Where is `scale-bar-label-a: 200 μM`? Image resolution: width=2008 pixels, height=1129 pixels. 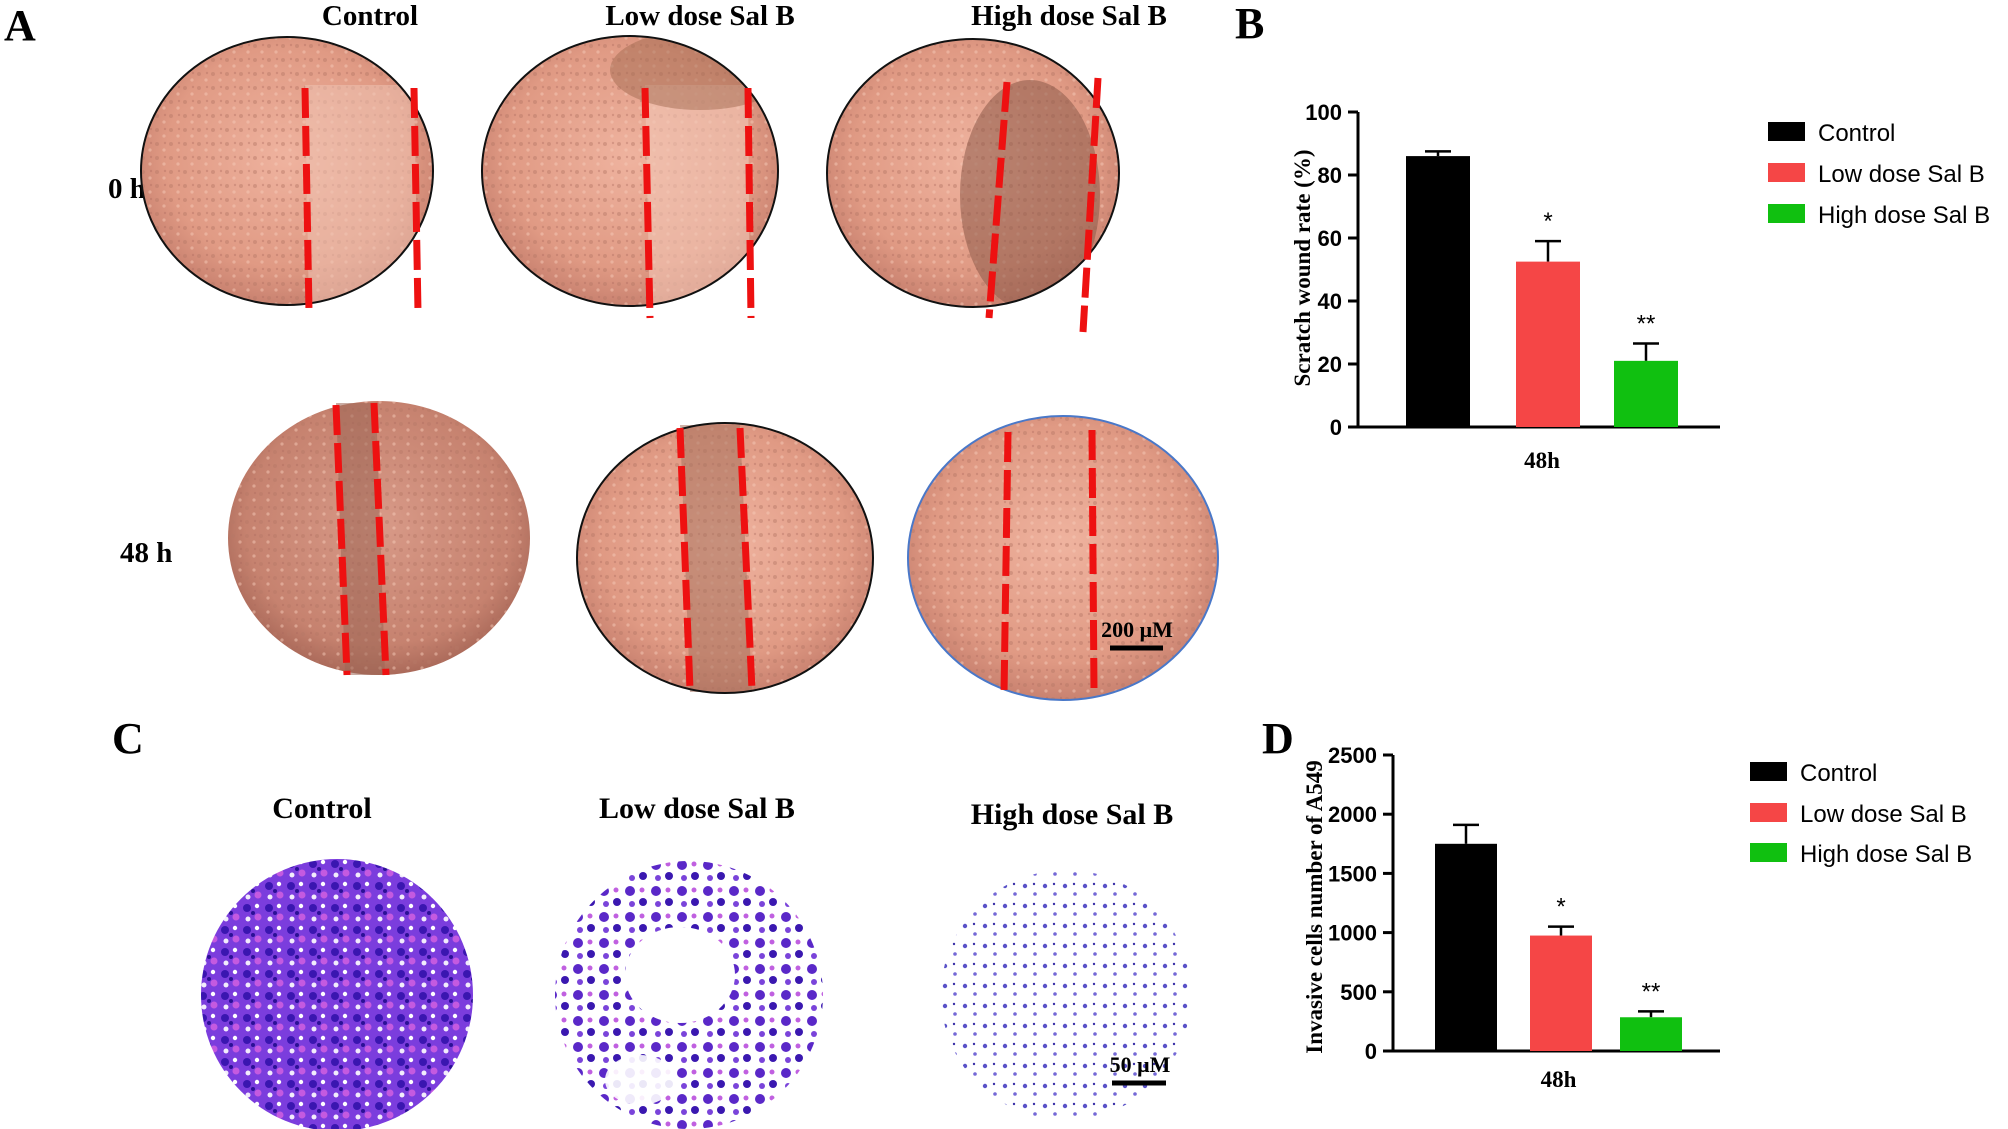 scale-bar-label-a: 200 μM is located at coordinates (1137, 629).